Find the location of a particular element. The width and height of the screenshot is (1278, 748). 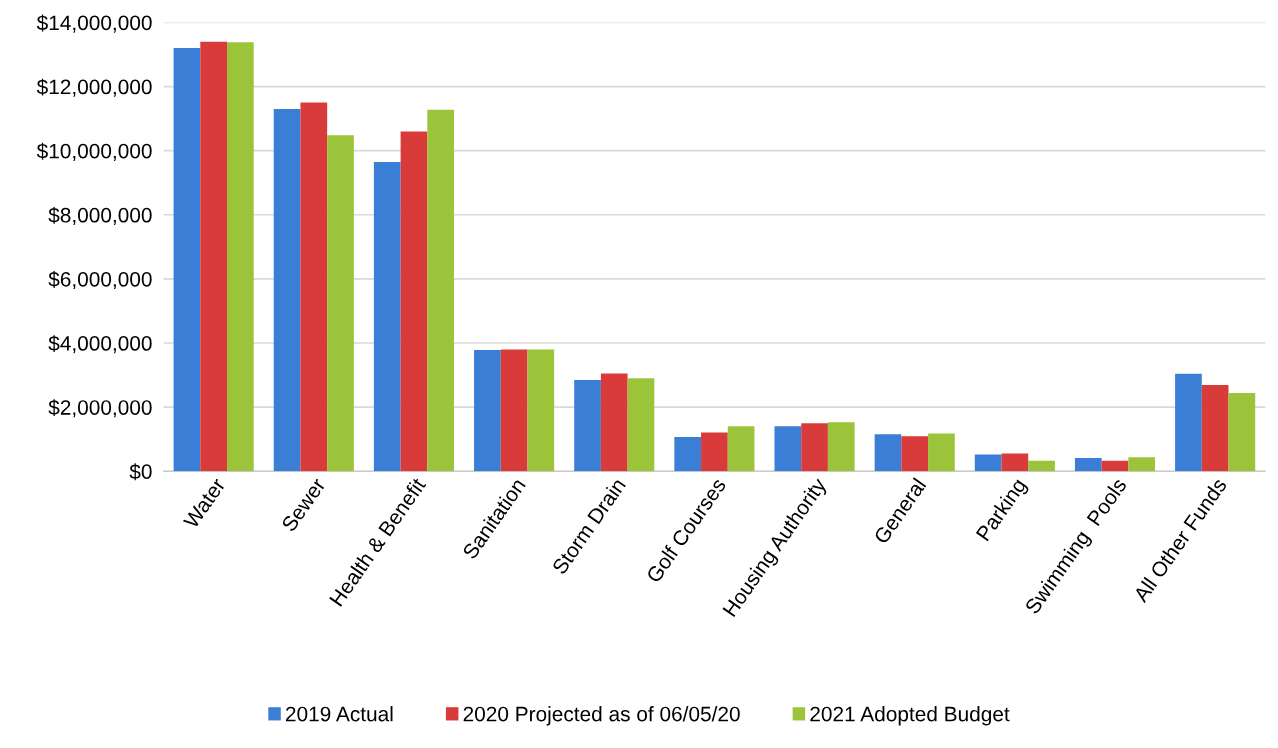

y-tick-label: $0 is located at coordinates (140, 472).